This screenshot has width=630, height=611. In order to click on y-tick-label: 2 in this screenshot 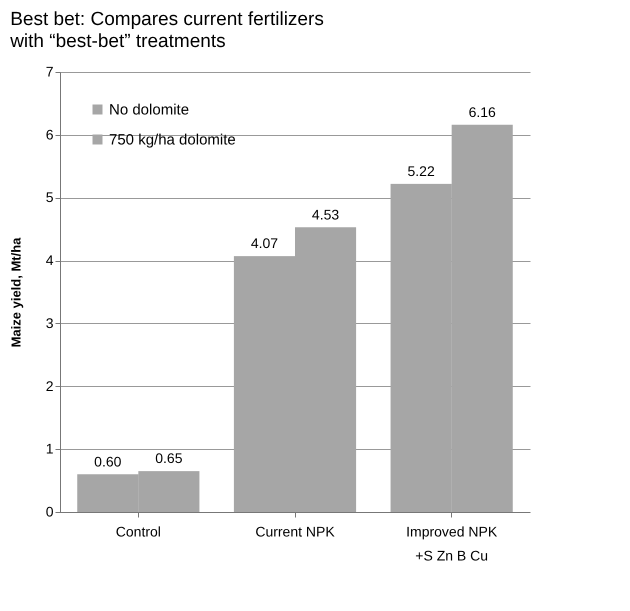, I will do `click(50, 386)`.